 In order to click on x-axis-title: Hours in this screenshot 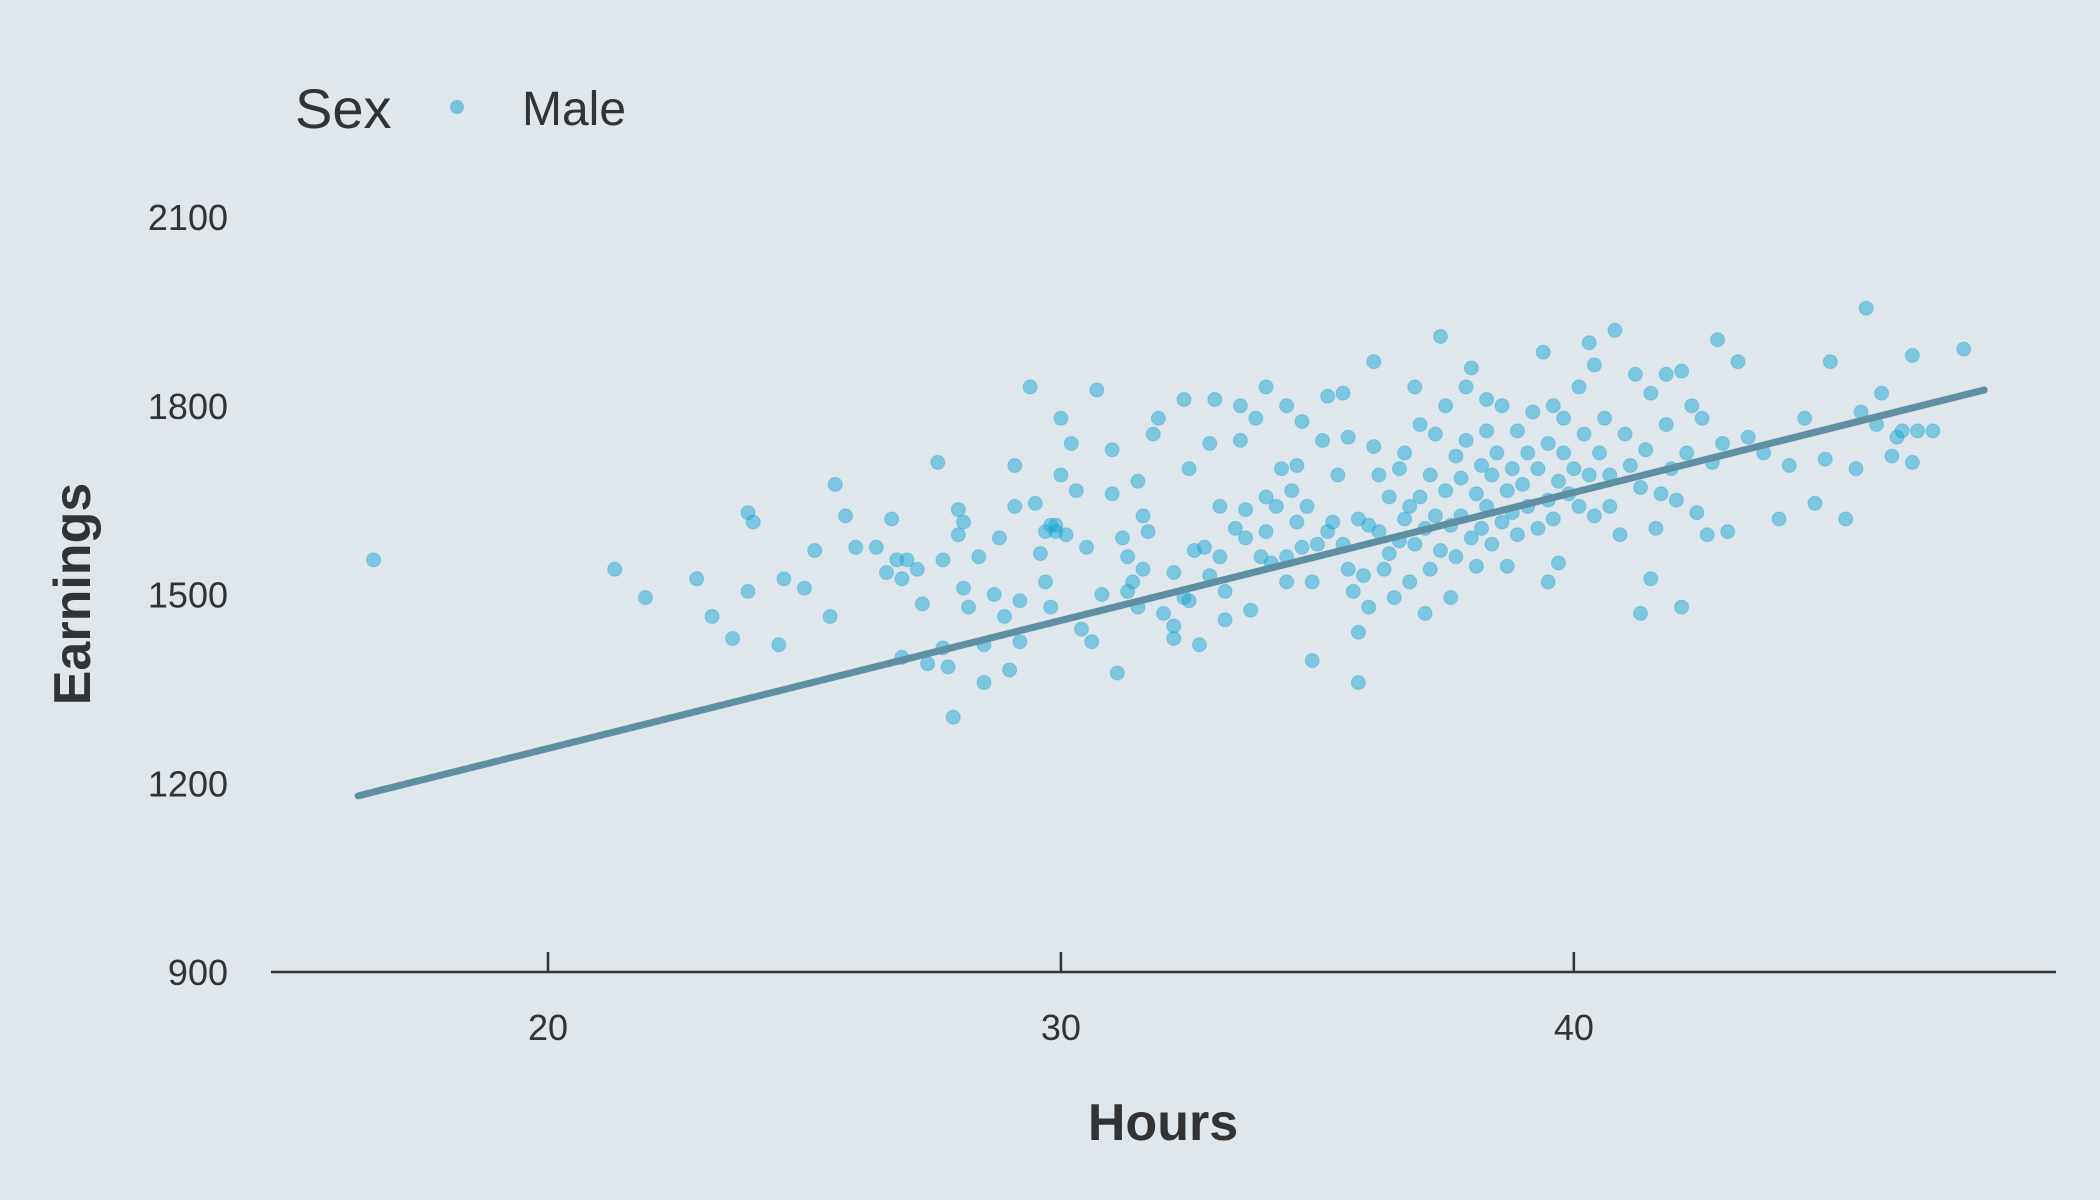, I will do `click(1163, 1123)`.